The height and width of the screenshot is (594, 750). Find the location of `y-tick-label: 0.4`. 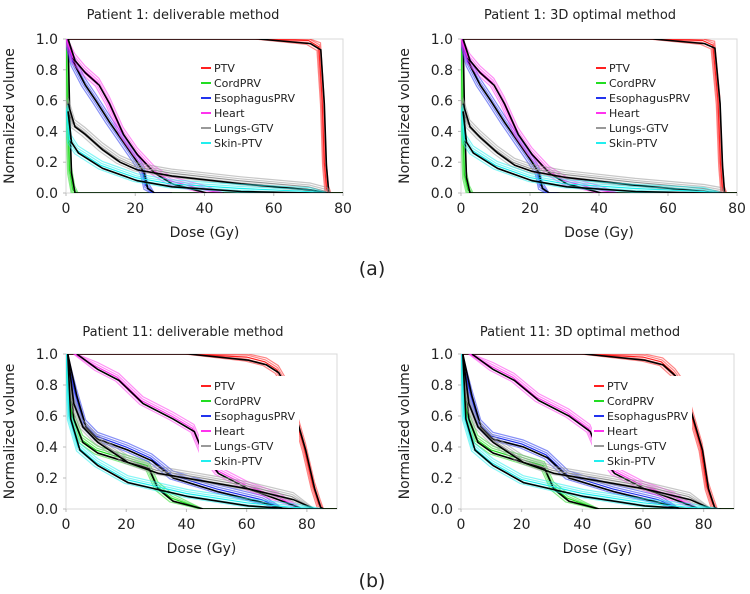

y-tick-label: 0.4 is located at coordinates (442, 448).